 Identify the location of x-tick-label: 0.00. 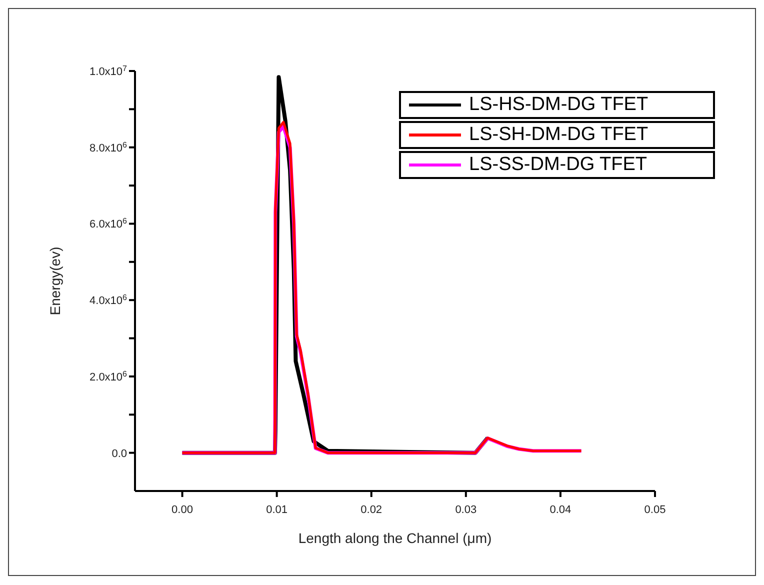
(182, 510).